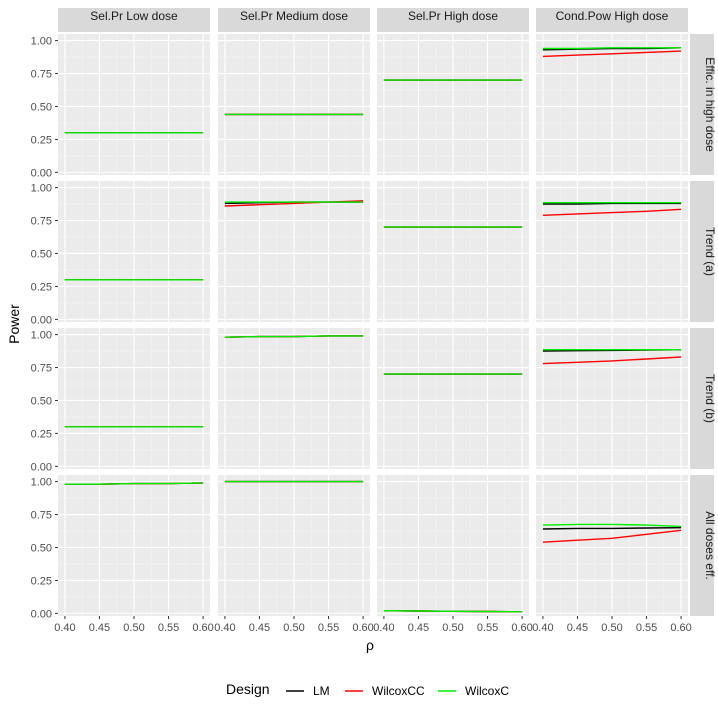 This screenshot has width=718, height=718. I want to click on column-strip-label: Cond.Pow High dose, so click(612, 16).